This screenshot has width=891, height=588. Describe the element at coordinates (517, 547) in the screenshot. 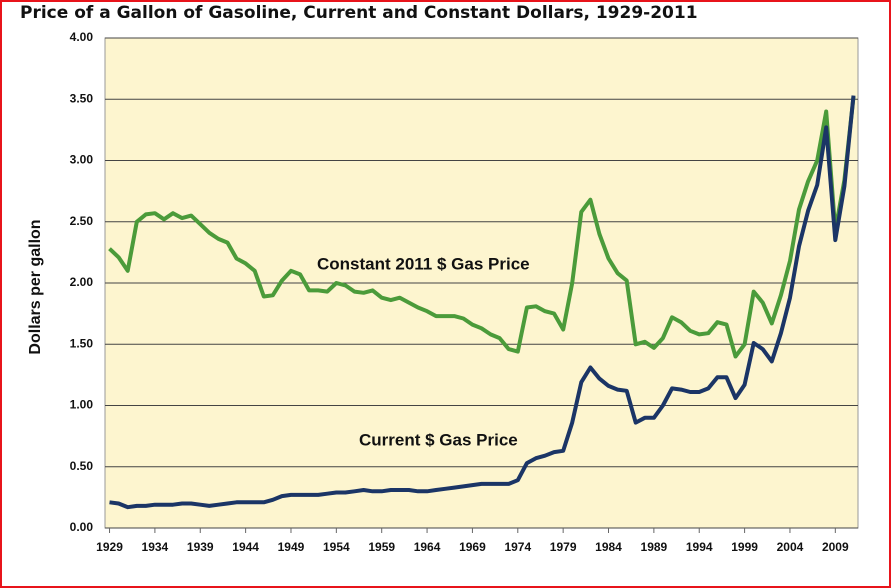

I see `x-tick-label: 1974` at that location.